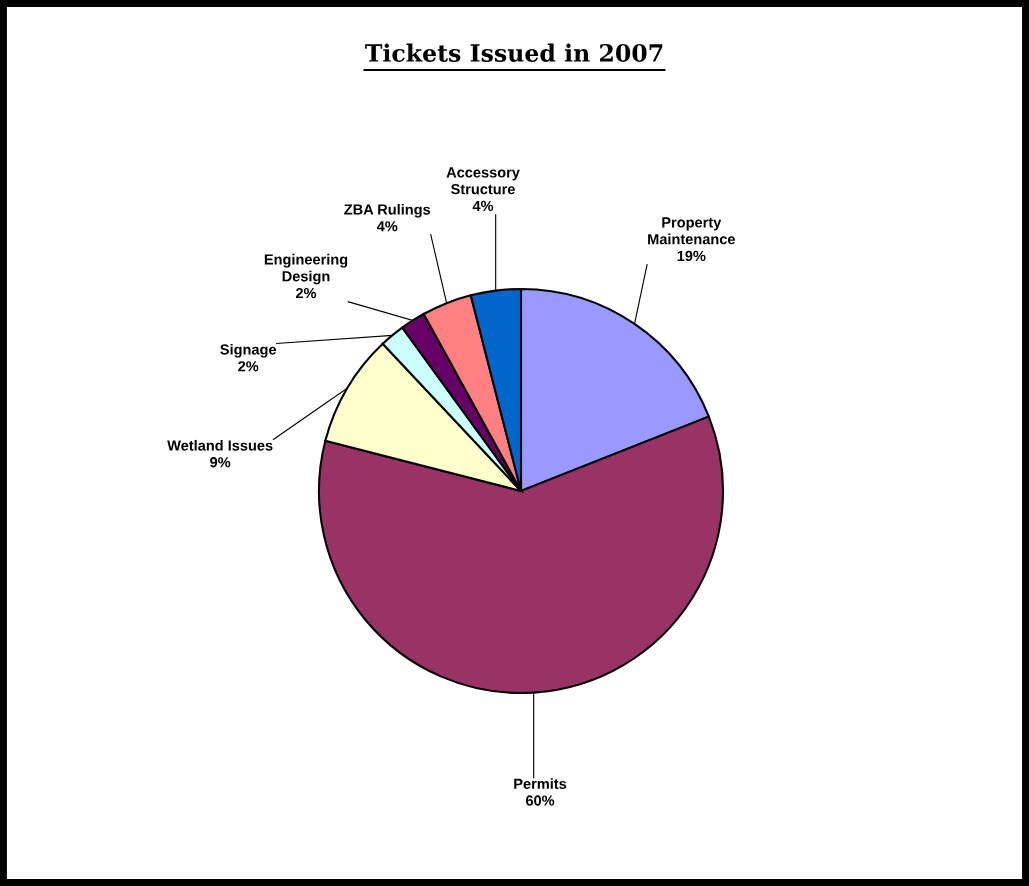 The image size is (1029, 886). I want to click on slice-label: Accessory Structure, so click(483, 181).